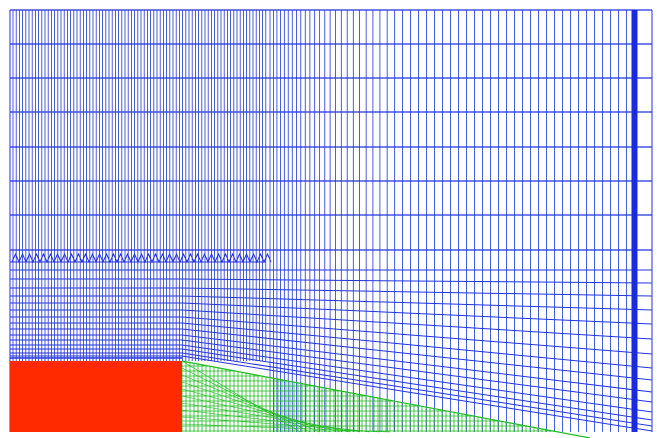 This screenshot has width=657, height=438. Describe the element at coordinates (141, 258) in the screenshot. I see `zigzag-line` at that location.